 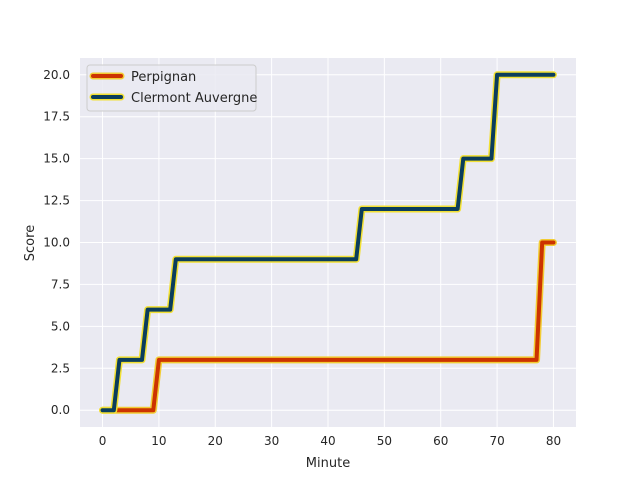 I want to click on x-tick-label: 70, so click(x=496, y=441).